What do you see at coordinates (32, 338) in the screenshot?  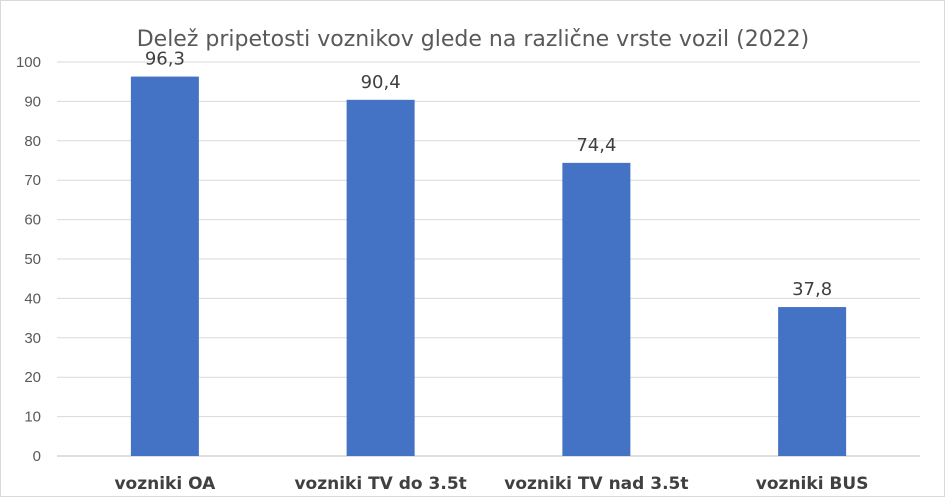 I see `y-tick-label: 30` at bounding box center [32, 338].